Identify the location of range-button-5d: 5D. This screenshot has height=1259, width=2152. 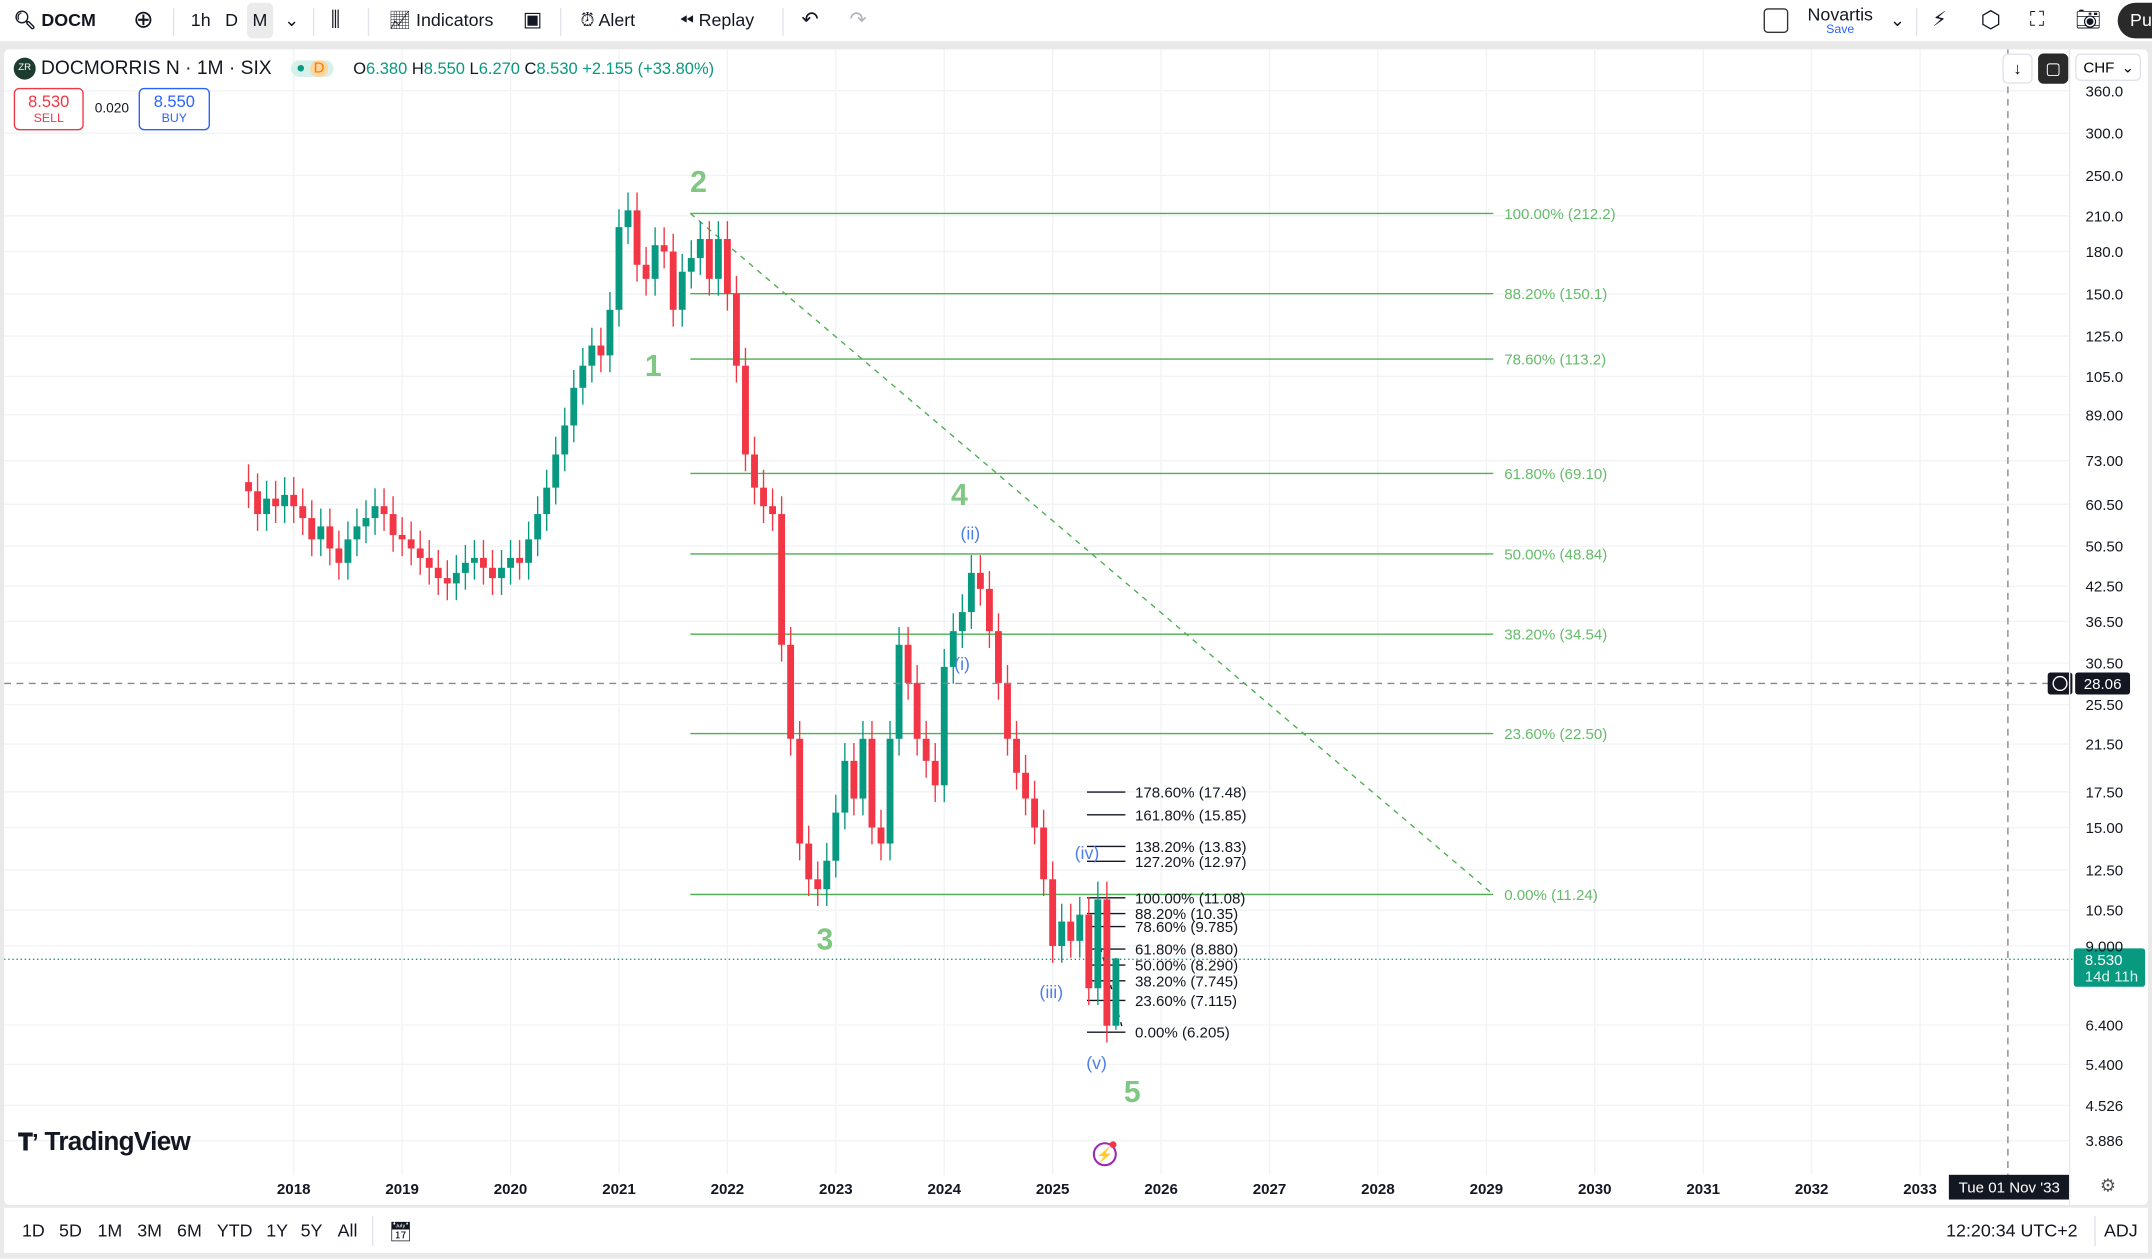
(70, 1230).